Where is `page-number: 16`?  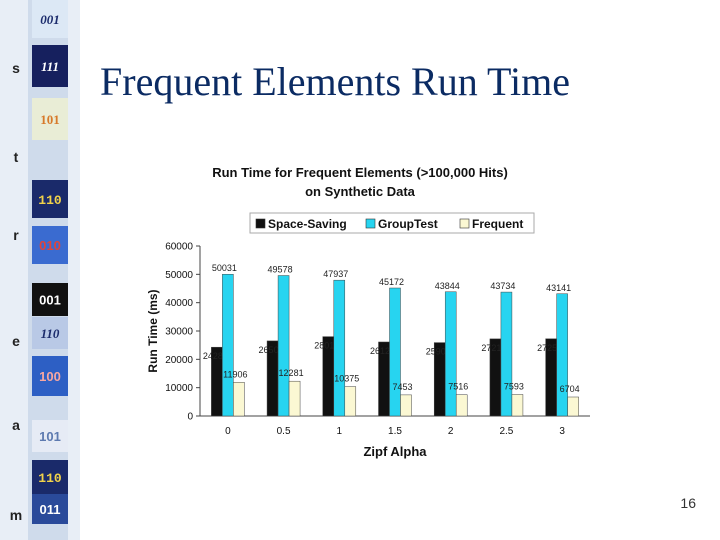
page-number: 16 is located at coordinates (688, 503).